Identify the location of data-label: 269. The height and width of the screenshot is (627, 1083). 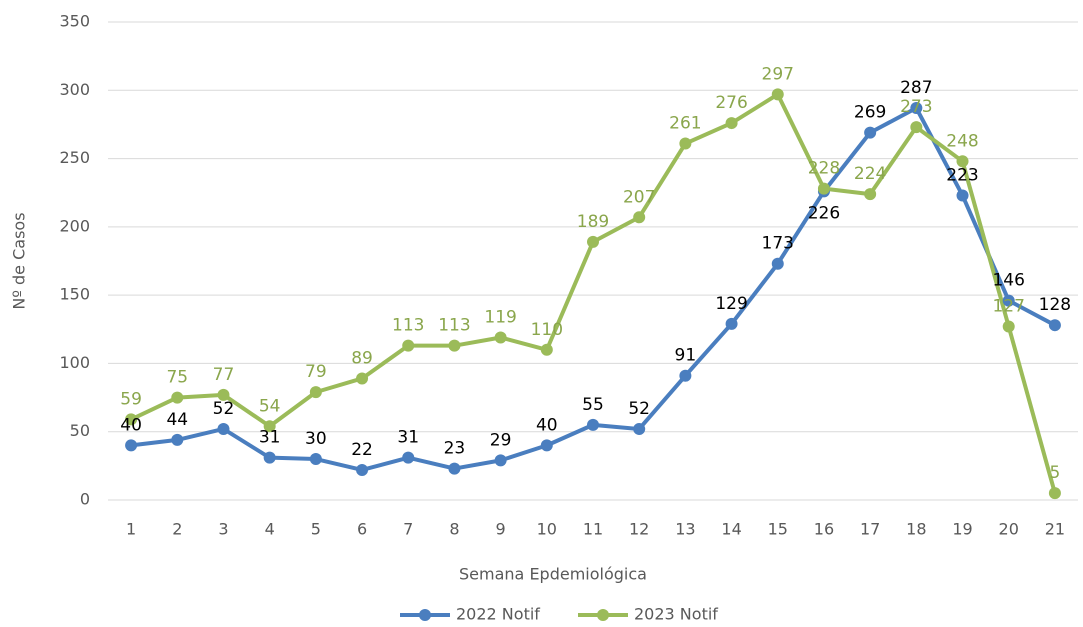
(870, 113).